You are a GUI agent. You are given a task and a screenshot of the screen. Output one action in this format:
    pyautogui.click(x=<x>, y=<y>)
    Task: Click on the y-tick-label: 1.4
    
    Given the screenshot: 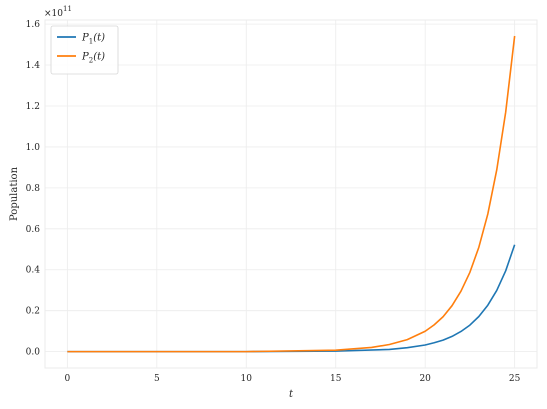 What is the action you would take?
    pyautogui.click(x=33, y=66)
    